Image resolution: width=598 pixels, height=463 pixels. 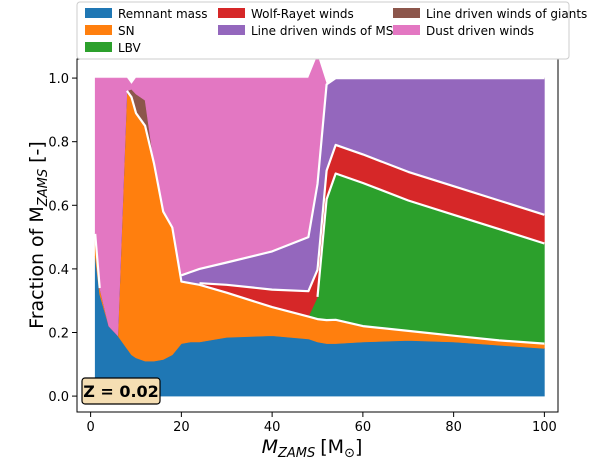 What do you see at coordinates (58, 270) in the screenshot?
I see `y-tick-label: 0.4` at bounding box center [58, 270].